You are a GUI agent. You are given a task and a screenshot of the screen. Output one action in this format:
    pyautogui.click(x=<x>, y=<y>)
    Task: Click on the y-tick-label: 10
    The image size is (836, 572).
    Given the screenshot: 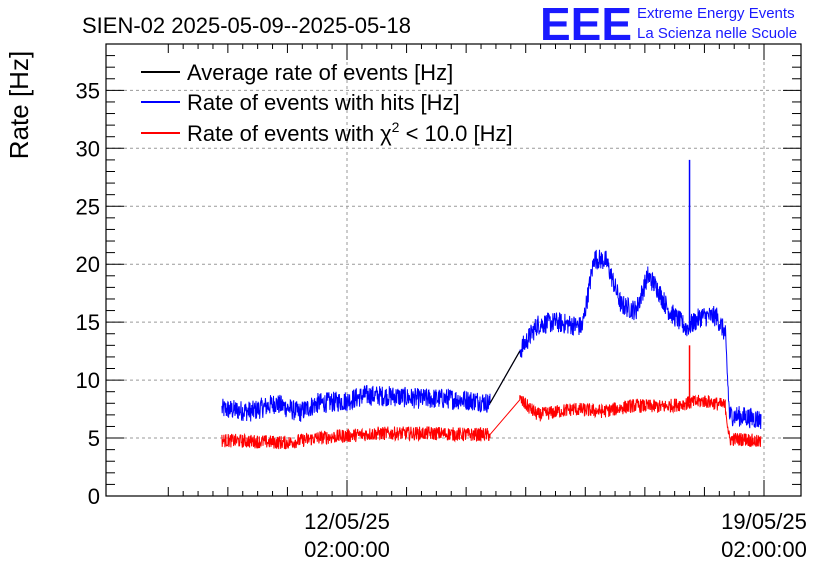 What is the action you would take?
    pyautogui.click(x=88, y=380)
    